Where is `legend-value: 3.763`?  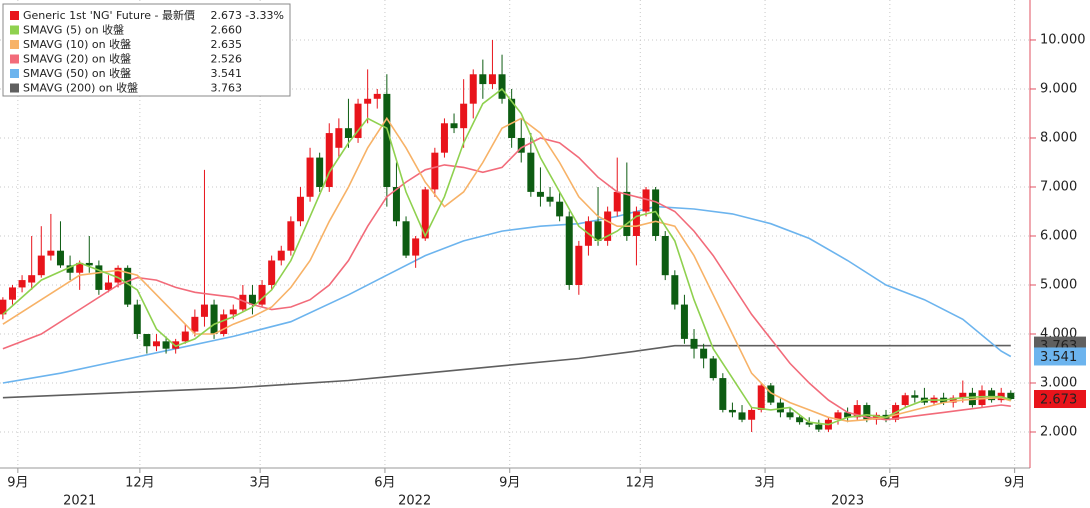
legend-value: 3.763 is located at coordinates (227, 88).